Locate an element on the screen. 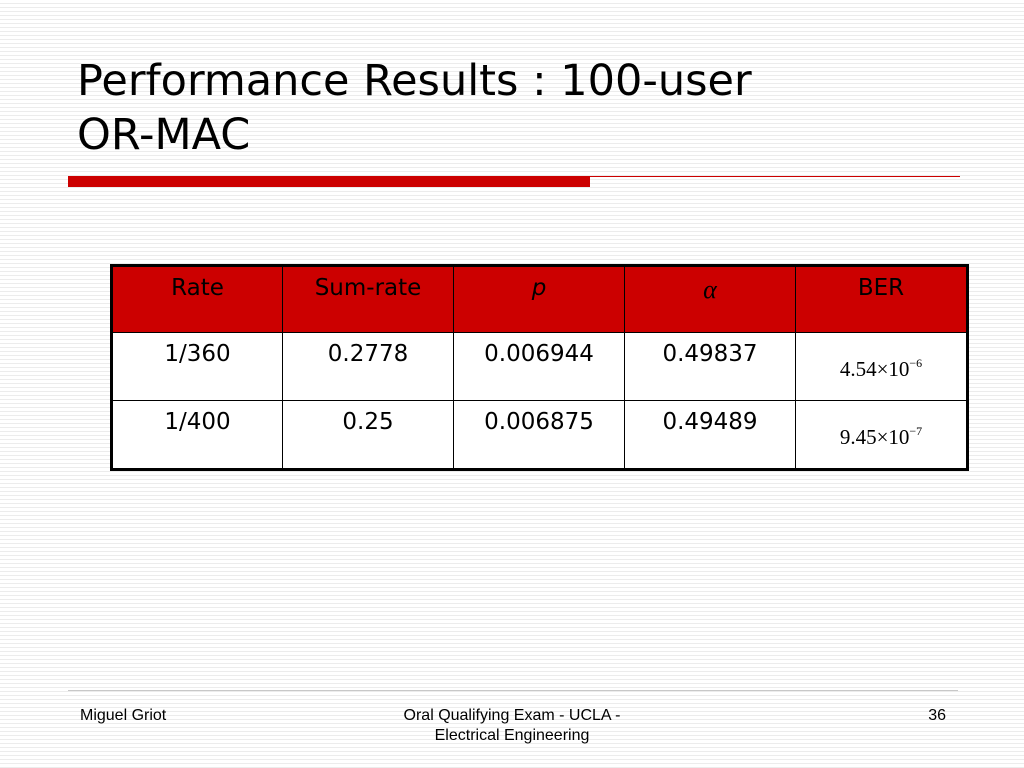 This screenshot has height=768, width=1024. header-rate: Rate is located at coordinates (197, 299).